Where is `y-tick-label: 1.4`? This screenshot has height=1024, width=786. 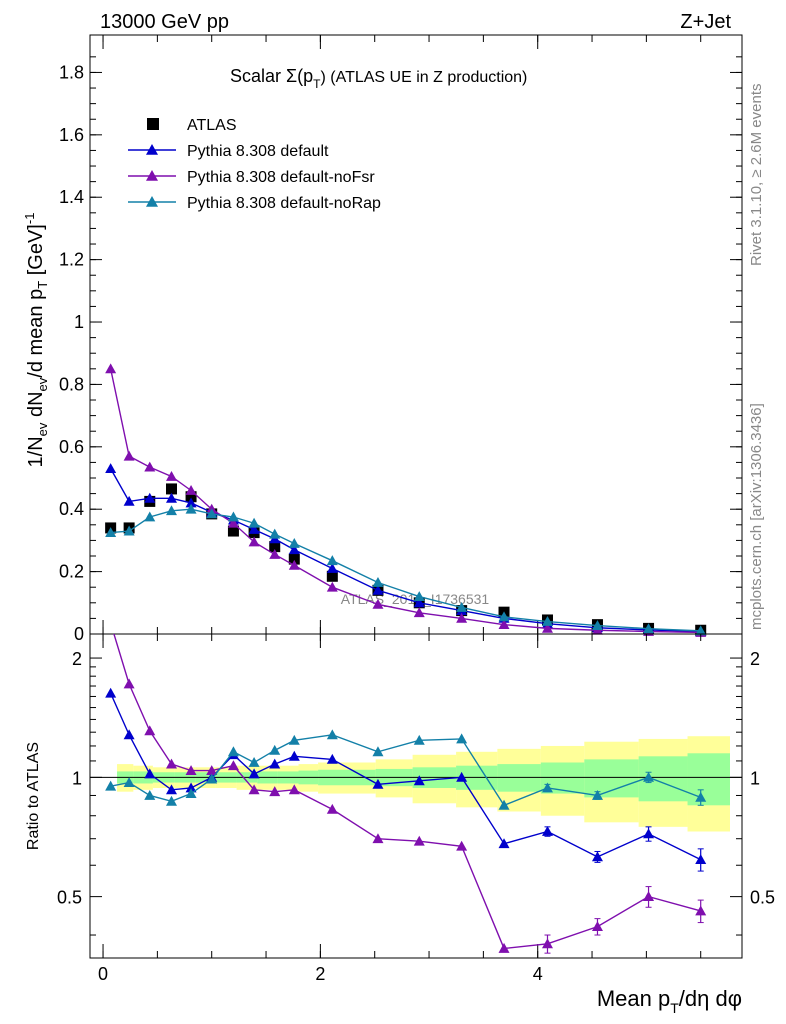
y-tick-label: 1.4 is located at coordinates (71, 197).